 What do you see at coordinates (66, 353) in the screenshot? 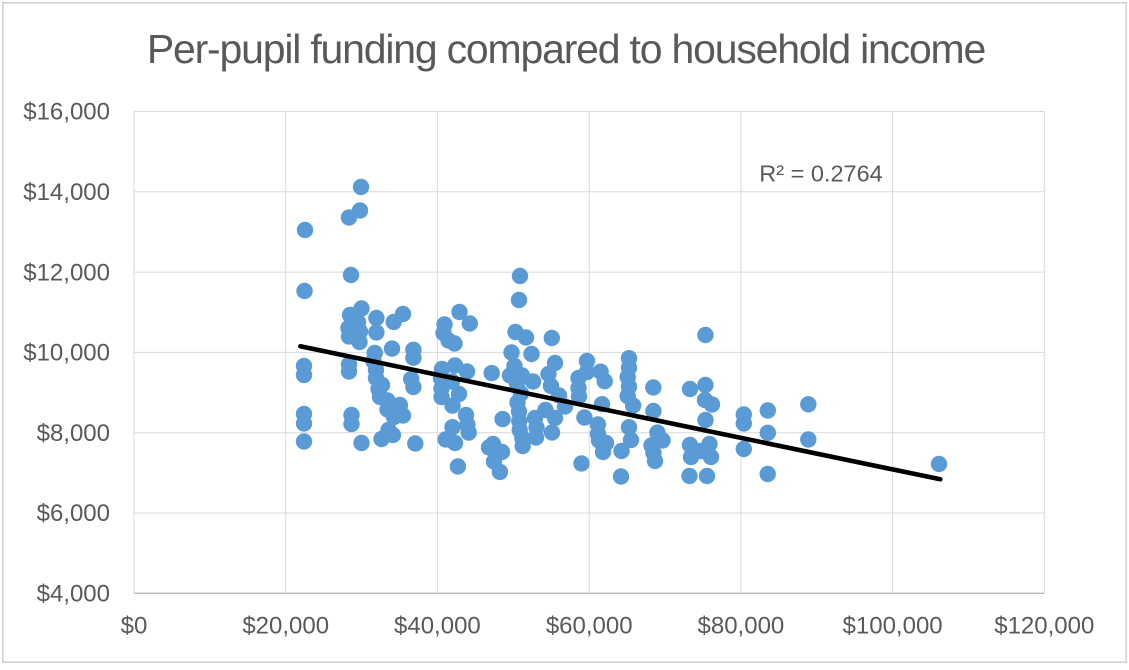
I see `svg-text: $10,000` at bounding box center [66, 353].